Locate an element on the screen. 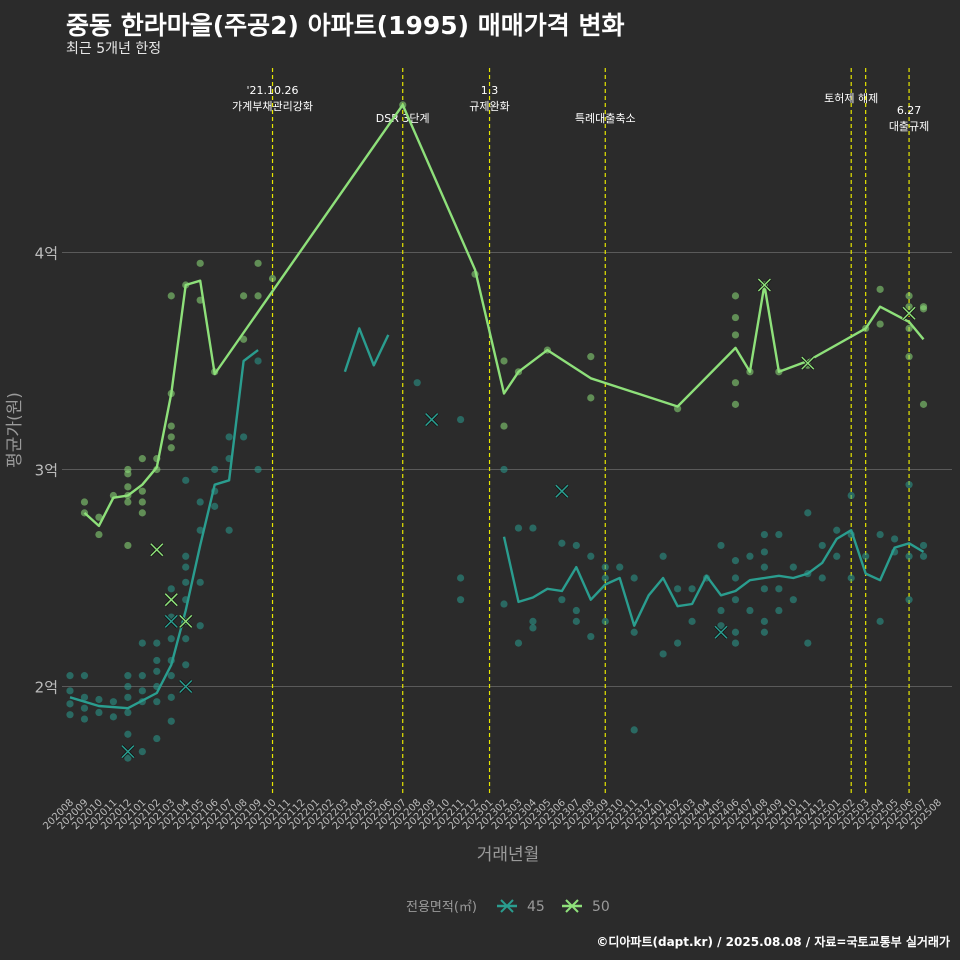  y-tick-label: 3억 is located at coordinates (46, 470).